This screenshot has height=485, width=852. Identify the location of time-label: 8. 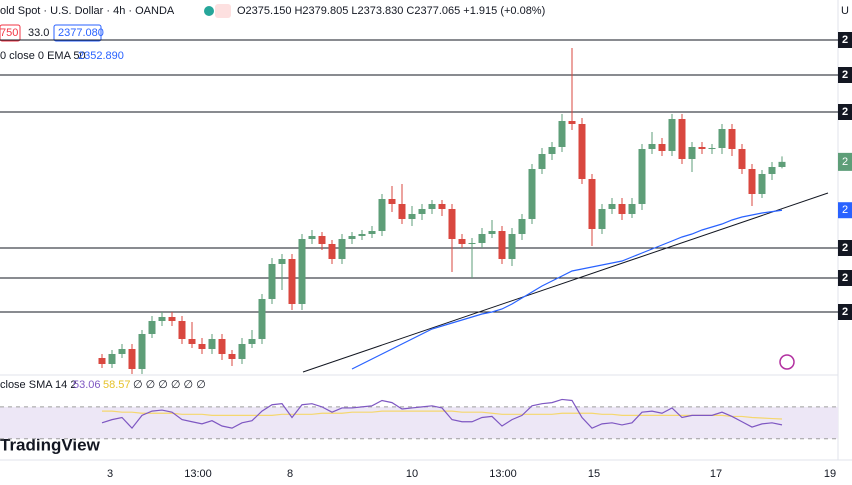
(290, 474).